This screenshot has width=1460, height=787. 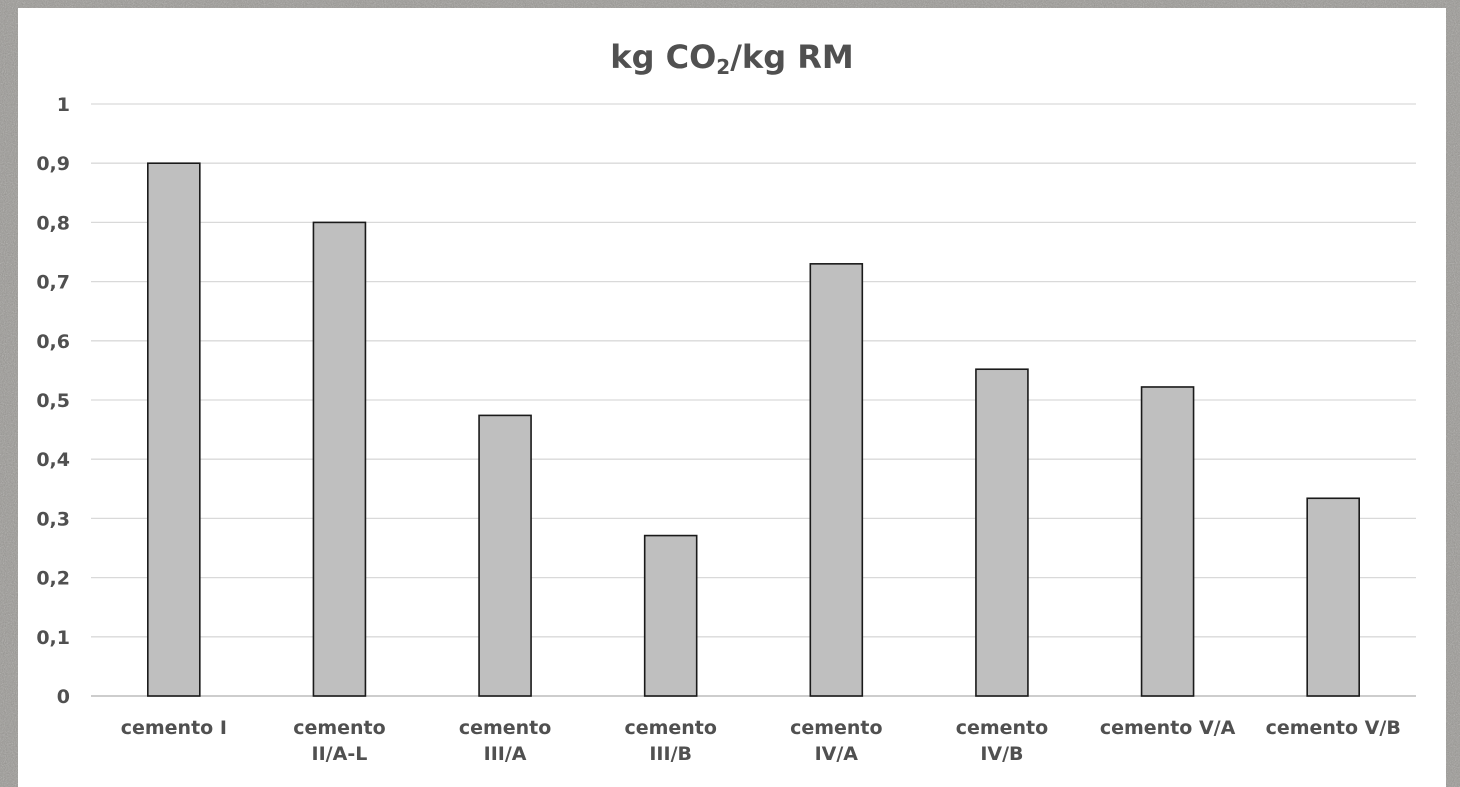 What do you see at coordinates (505, 741) in the screenshot?
I see `x-tick-label: cemento III/A` at bounding box center [505, 741].